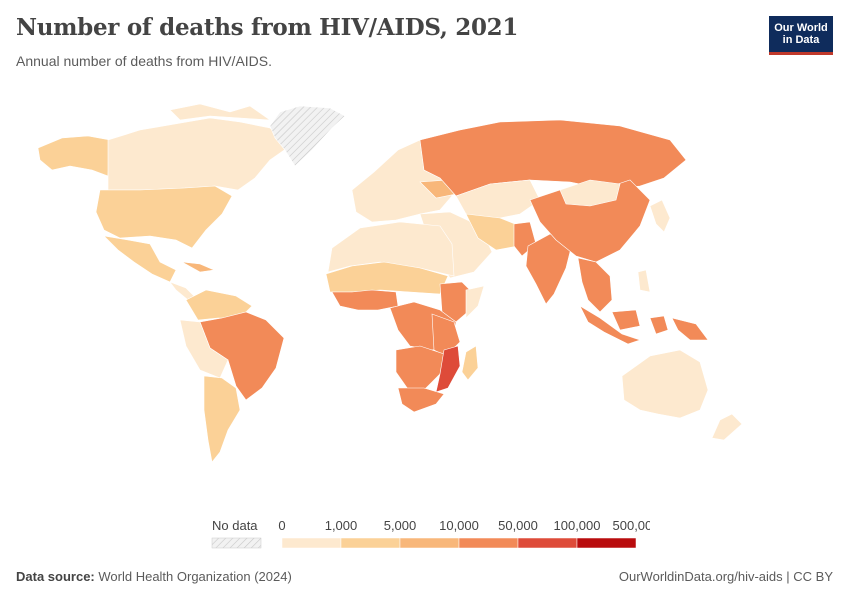 Image resolution: width=850 pixels, height=600 pixels. Describe the element at coordinates (199, 154) in the screenshot. I see `region-canada` at that location.